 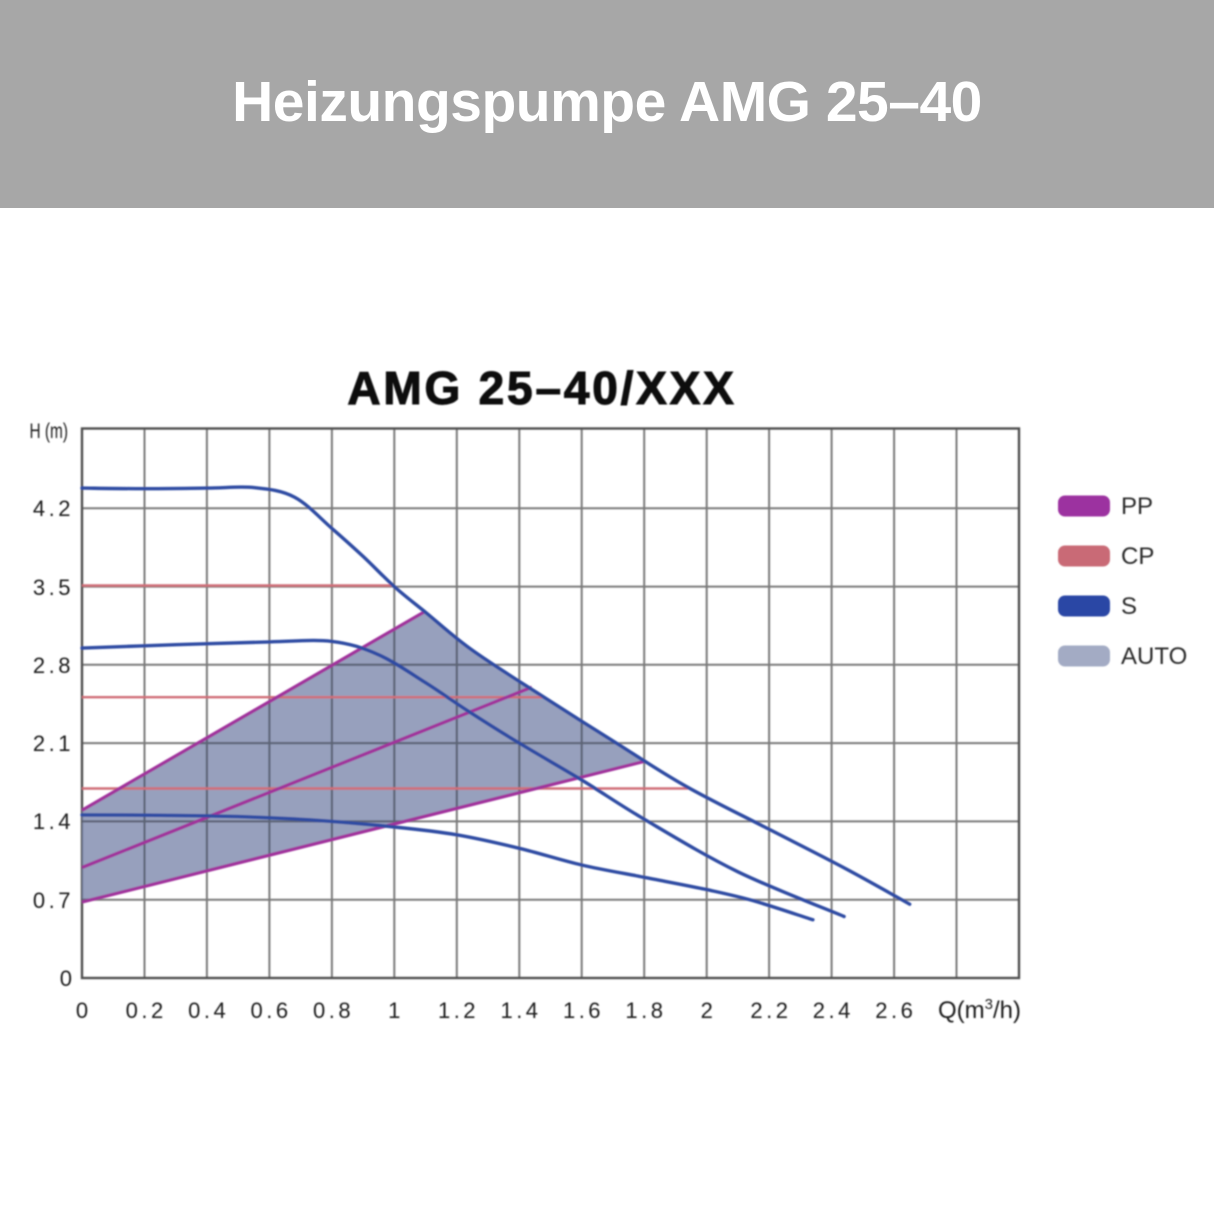 I want to click on svg-text: CP, so click(x=1137, y=556).